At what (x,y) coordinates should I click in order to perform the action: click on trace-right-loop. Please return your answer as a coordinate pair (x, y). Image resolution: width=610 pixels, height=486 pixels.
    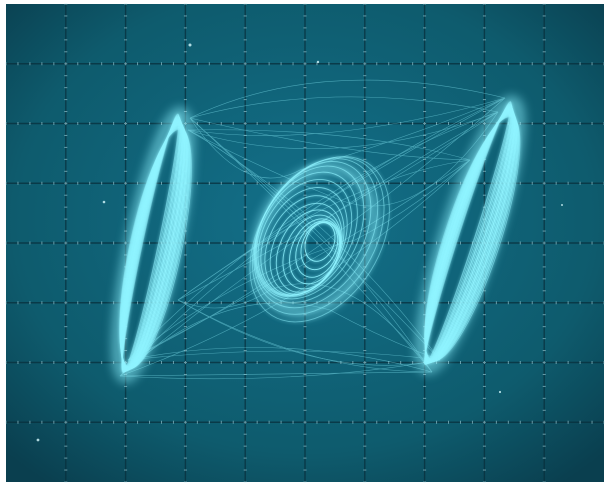
    Looking at the image, I should click on (472, 233).